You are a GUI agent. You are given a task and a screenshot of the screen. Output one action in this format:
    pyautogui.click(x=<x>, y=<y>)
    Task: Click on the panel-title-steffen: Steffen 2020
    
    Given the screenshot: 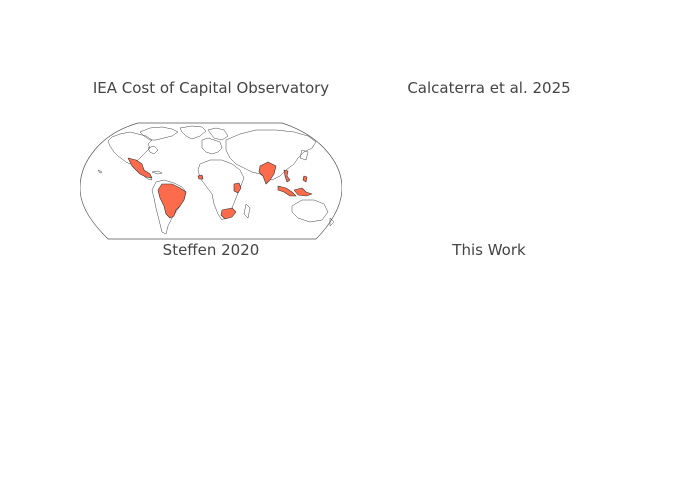 What is the action you would take?
    pyautogui.click(x=211, y=250)
    